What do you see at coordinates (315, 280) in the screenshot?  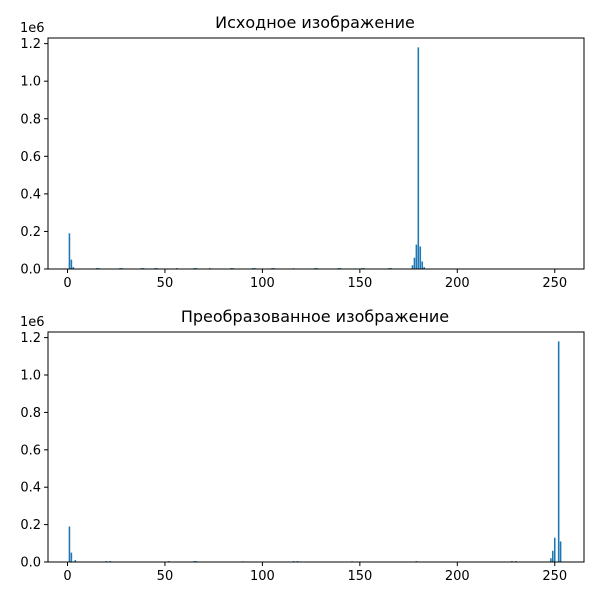 I see `x-ticks-original: 0 50 100 150 200 250` at bounding box center [315, 280].